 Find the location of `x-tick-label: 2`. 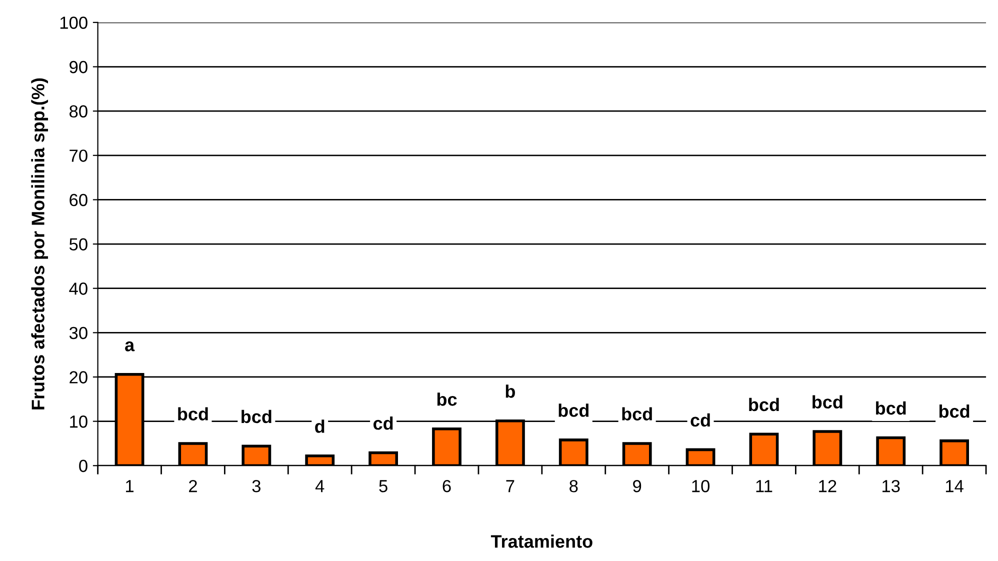

x-tick-label: 2 is located at coordinates (193, 486).